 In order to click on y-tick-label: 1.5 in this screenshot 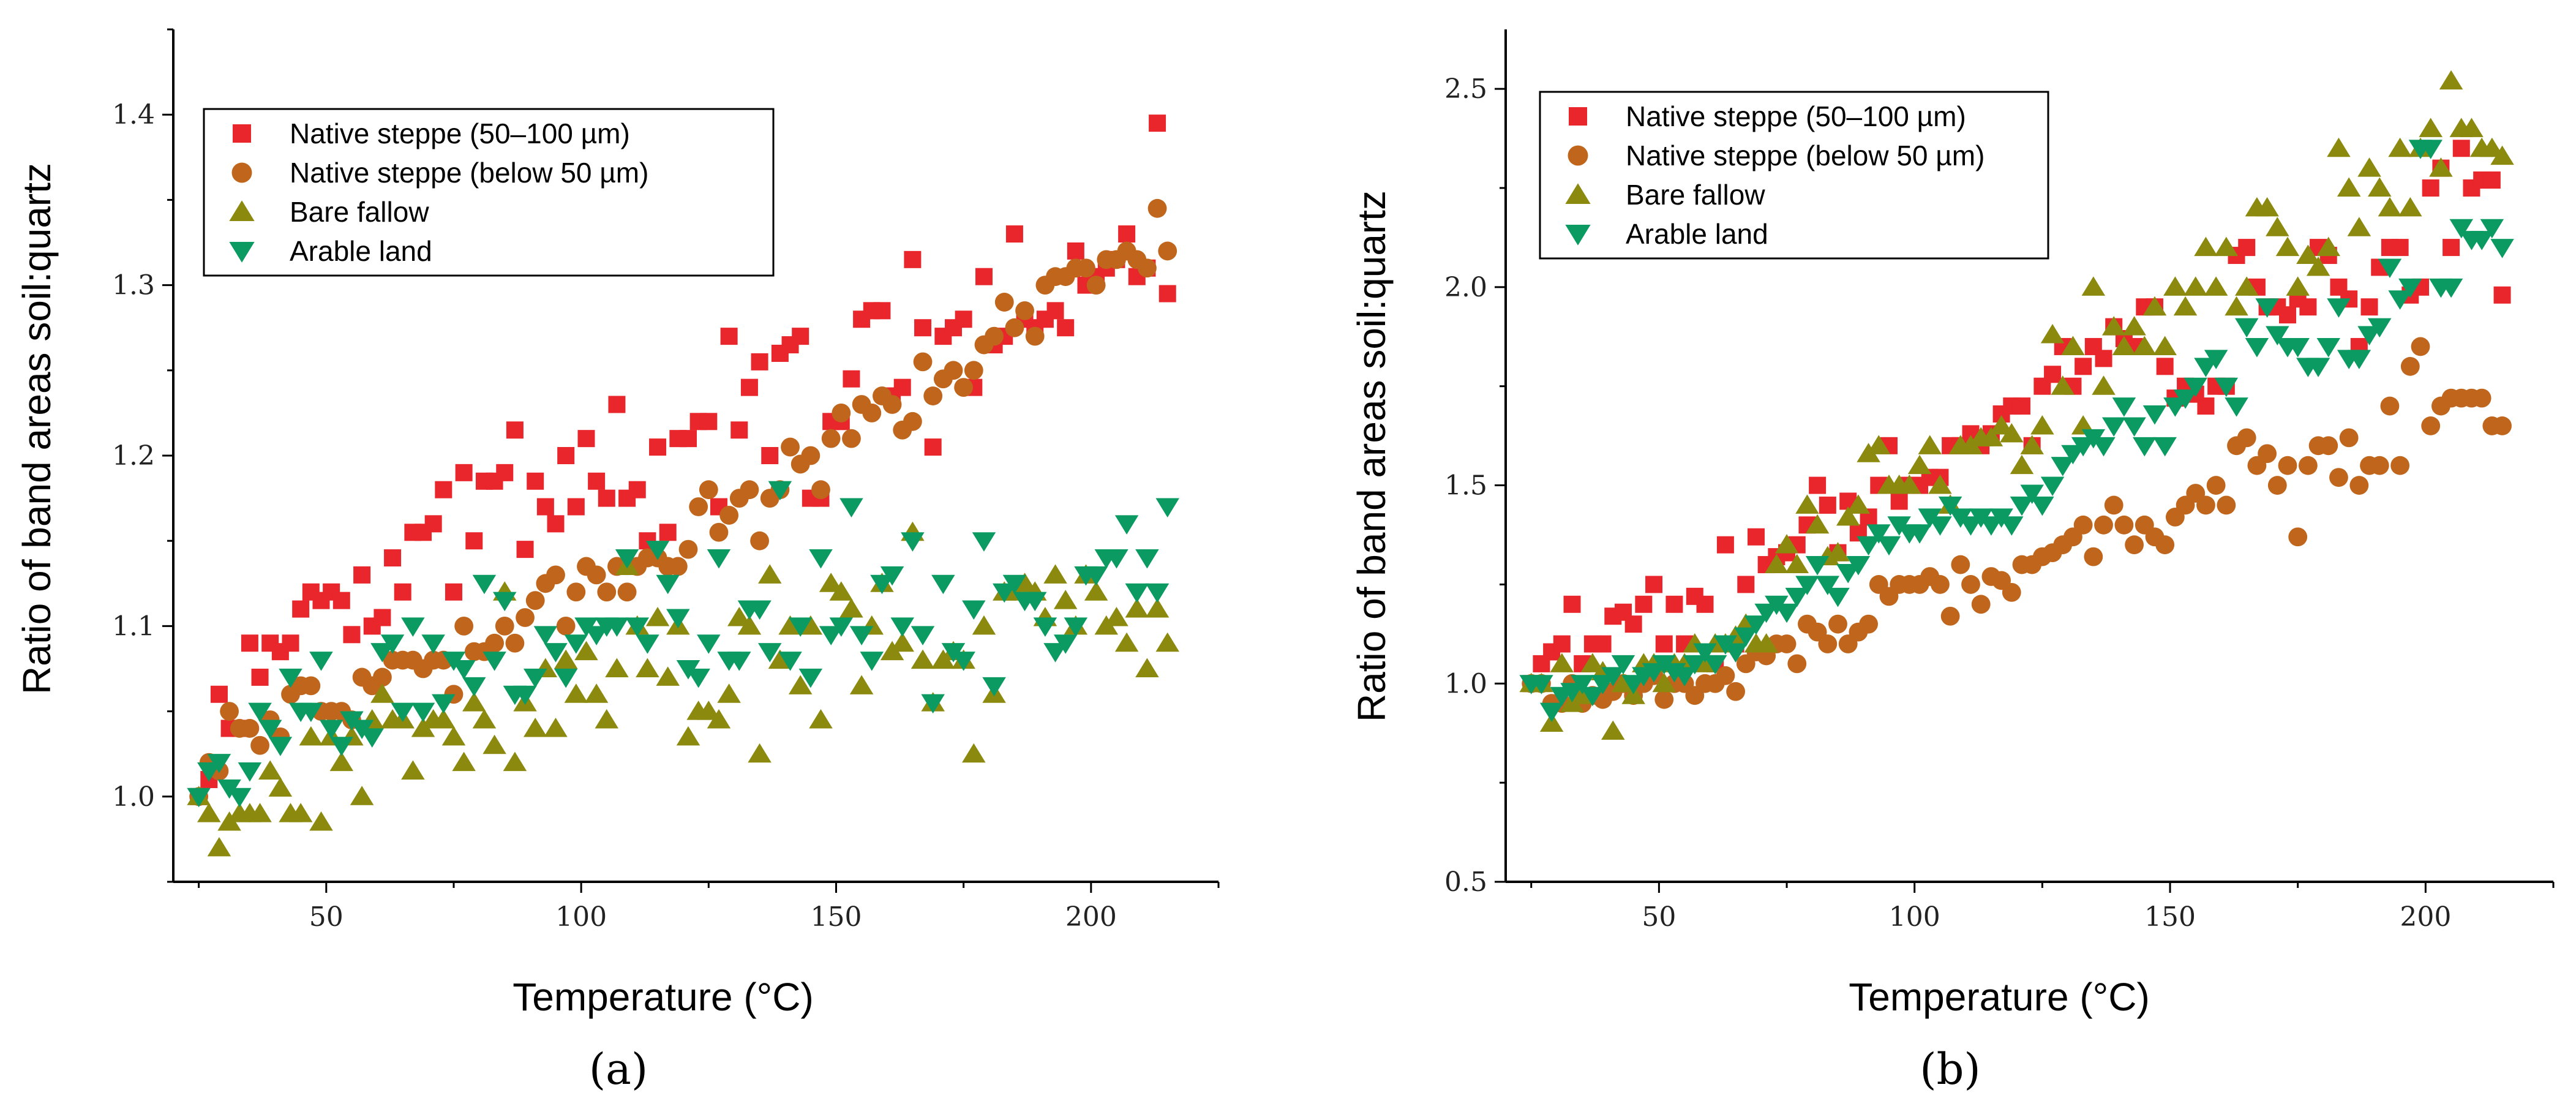, I will do `click(1465, 486)`.